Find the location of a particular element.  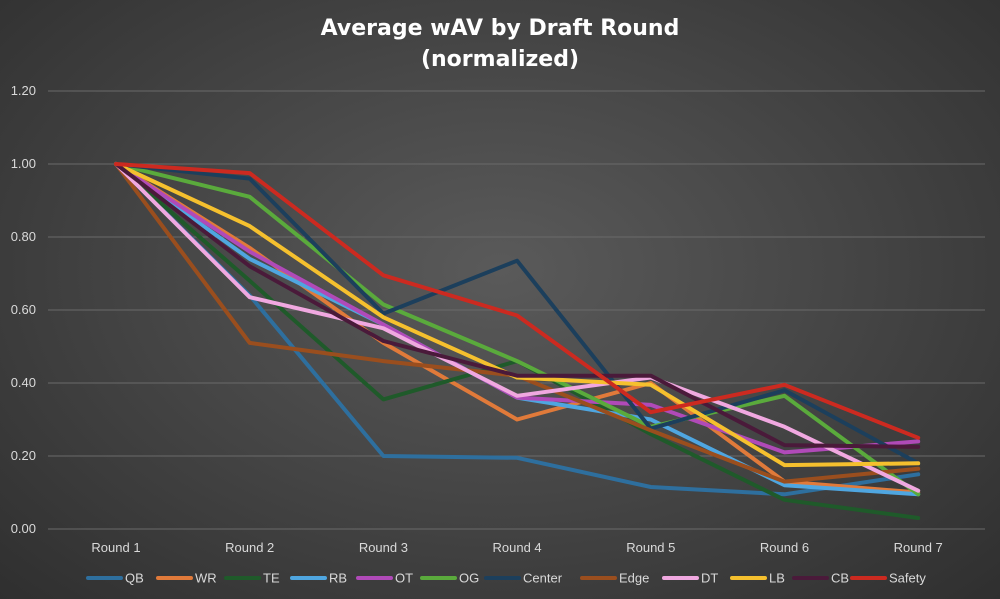

legend-label-cb: CB is located at coordinates (840, 578).